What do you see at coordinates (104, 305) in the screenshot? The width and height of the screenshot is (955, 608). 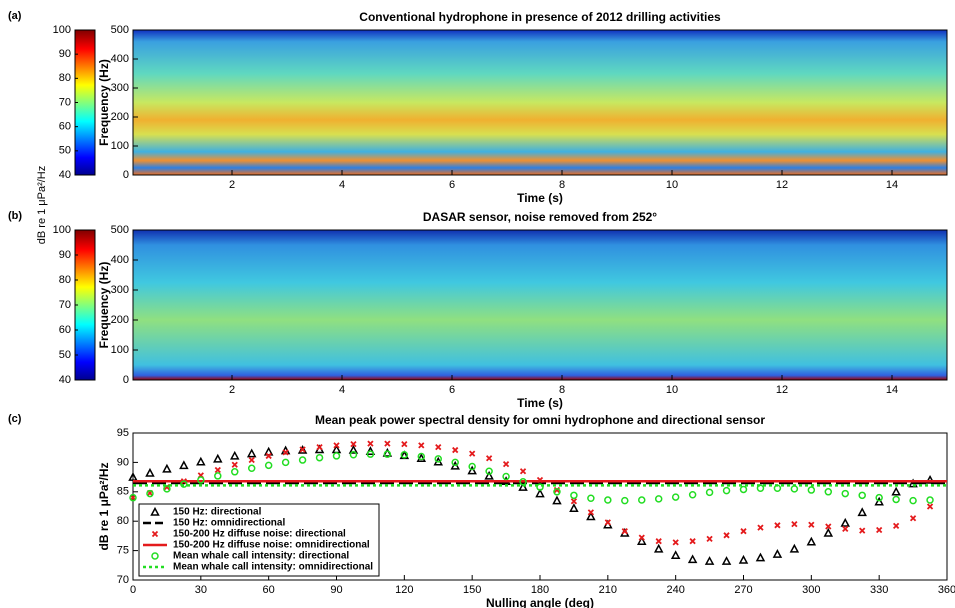 I see `y-axis-label: Frequency (Hz)` at bounding box center [104, 305].